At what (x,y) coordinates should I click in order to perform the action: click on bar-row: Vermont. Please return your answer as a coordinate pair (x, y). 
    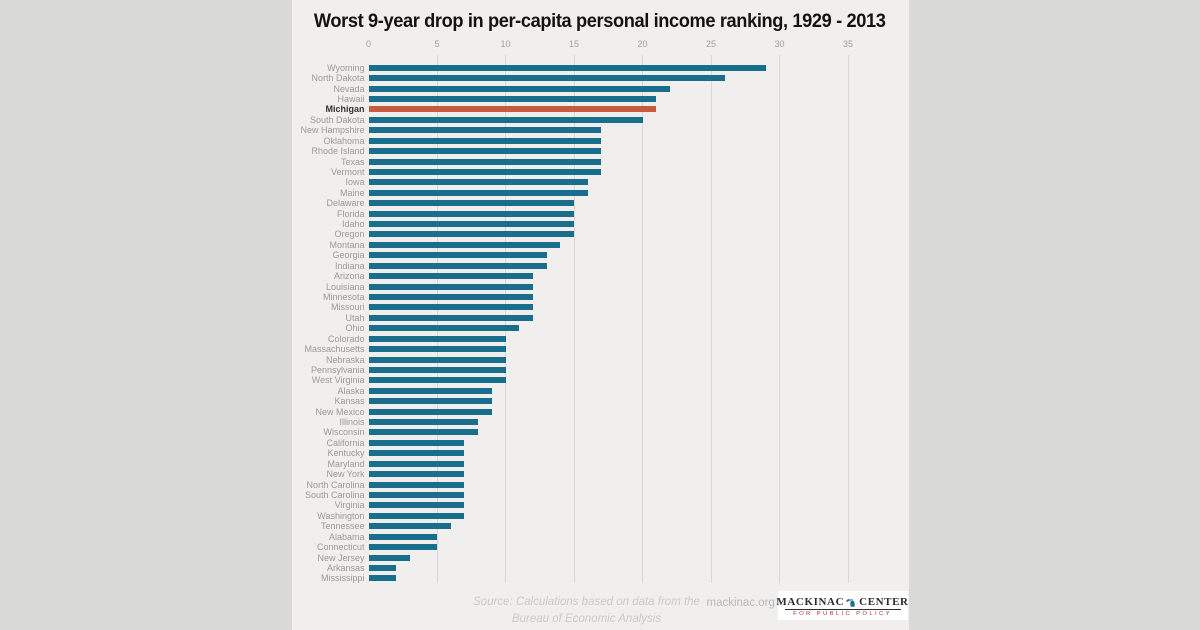
    Looking at the image, I should click on (600, 172).